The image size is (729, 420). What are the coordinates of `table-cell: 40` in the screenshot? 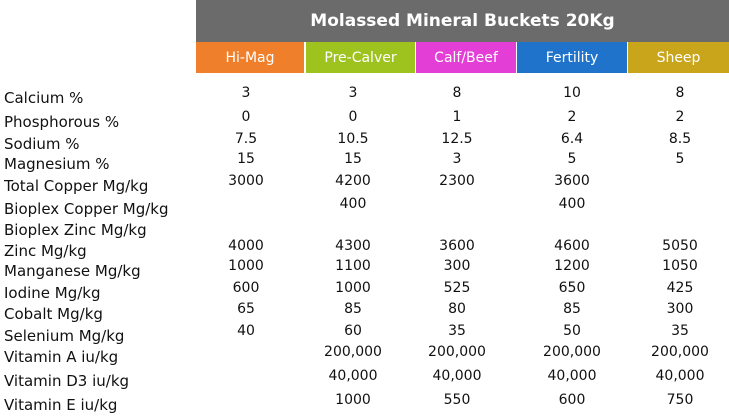 It's located at (246, 331).